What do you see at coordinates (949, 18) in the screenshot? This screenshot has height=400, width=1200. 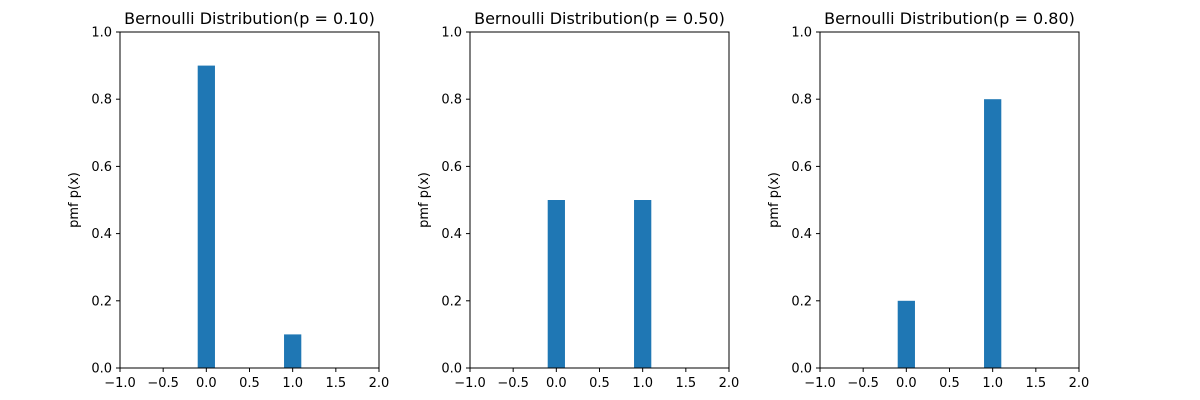 I see `chart-title: Bernoulli Distribution(p = 0.80)` at bounding box center [949, 18].